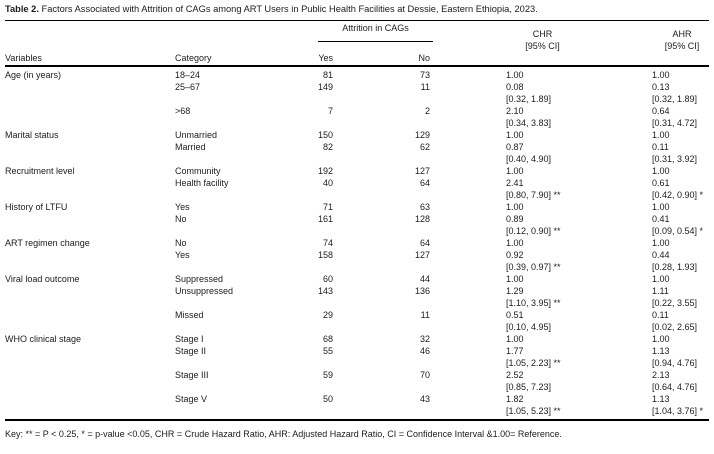 The width and height of the screenshot is (714, 454). I want to click on cell-ahr-value: [0.02, 2.65], so click(675, 326).